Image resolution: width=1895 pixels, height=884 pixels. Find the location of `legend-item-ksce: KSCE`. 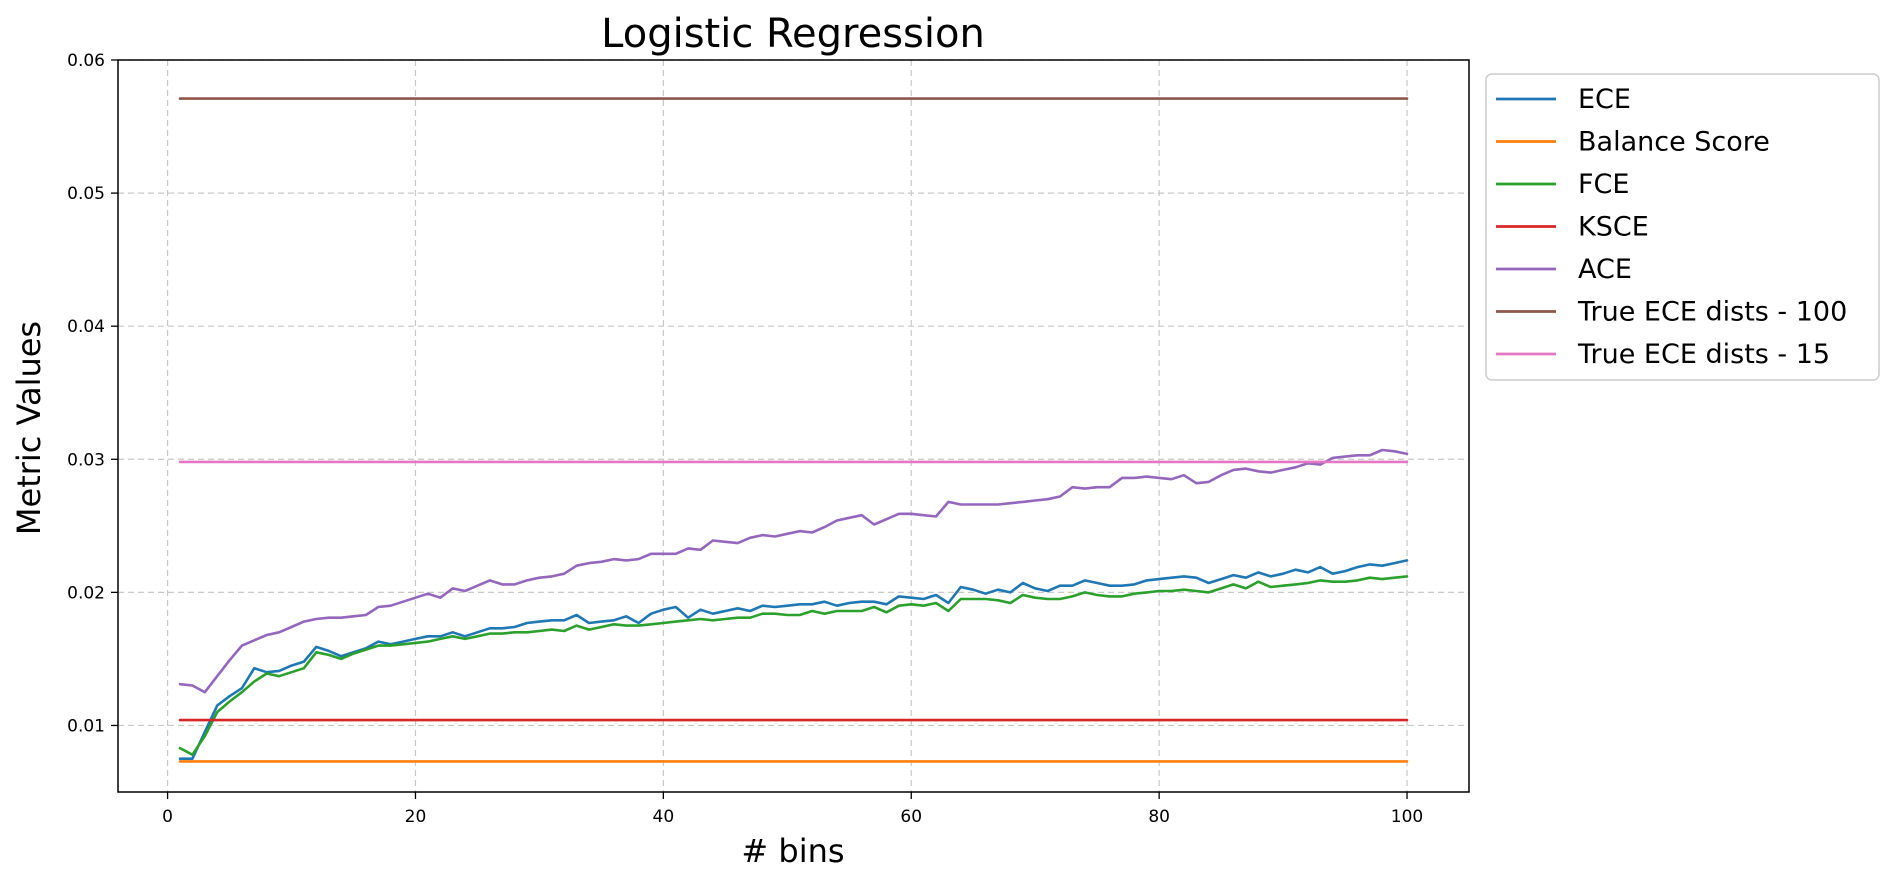

legend-item-ksce: KSCE is located at coordinates (1572, 227).